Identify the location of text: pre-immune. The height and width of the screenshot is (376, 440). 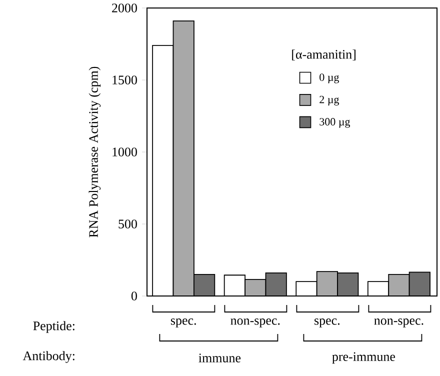
(364, 358).